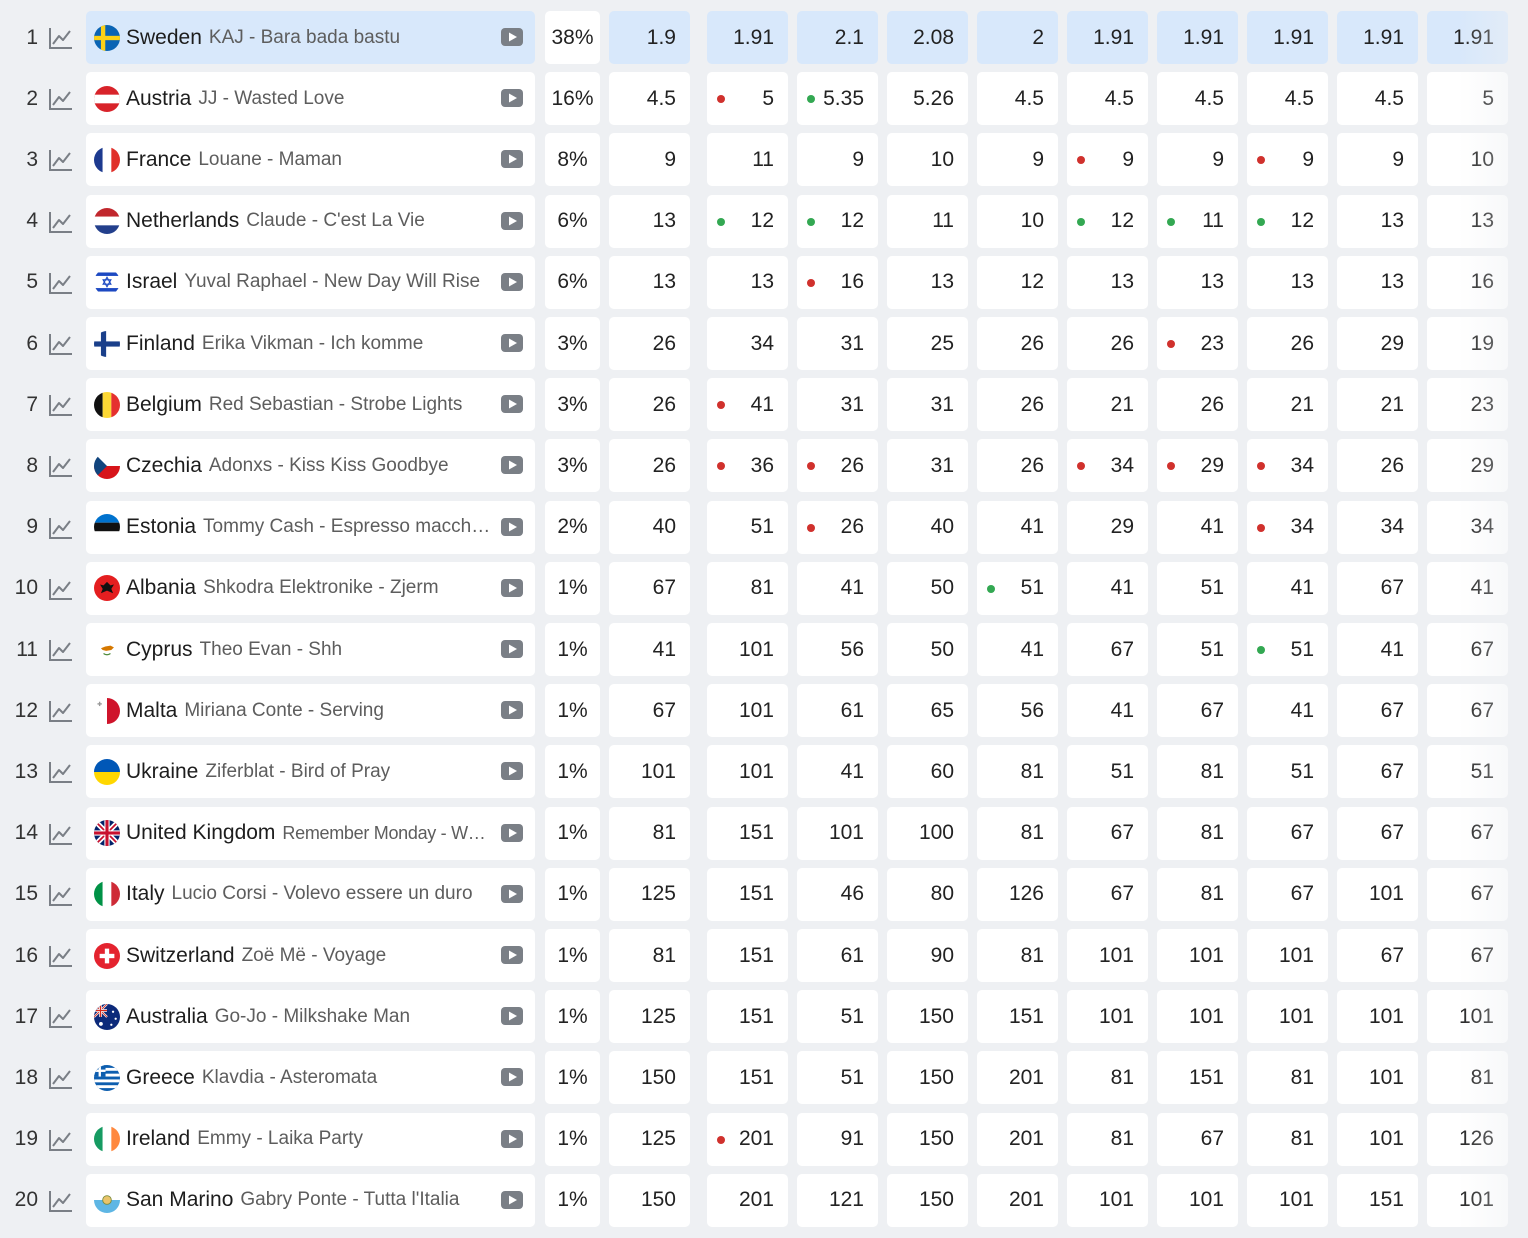 This screenshot has height=1238, width=1528. I want to click on odds-cell: 9, so click(1287, 160).